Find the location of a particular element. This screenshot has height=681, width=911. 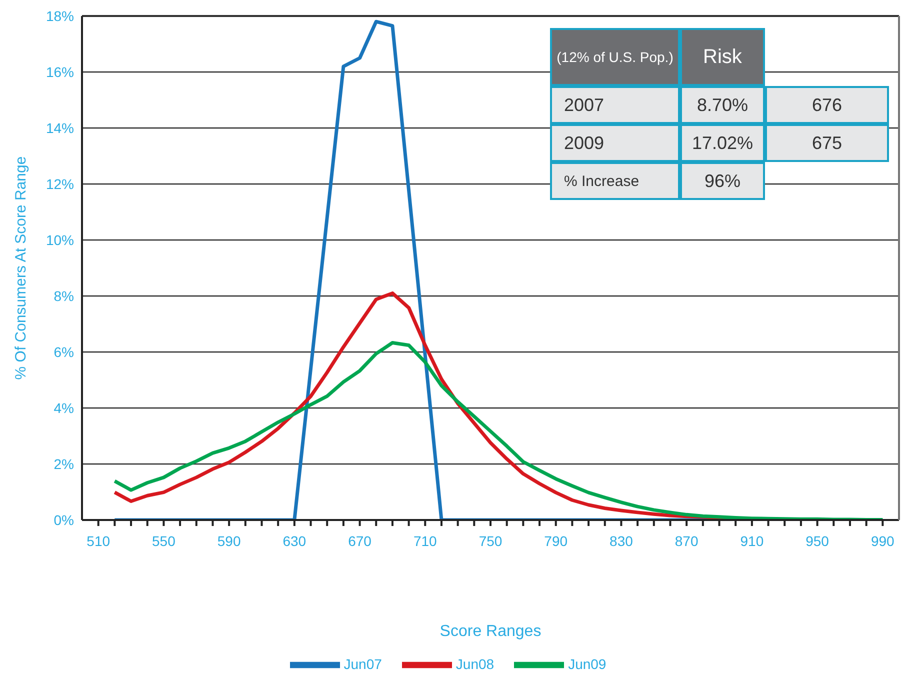

x-tick-label: 870 is located at coordinates (686, 540).